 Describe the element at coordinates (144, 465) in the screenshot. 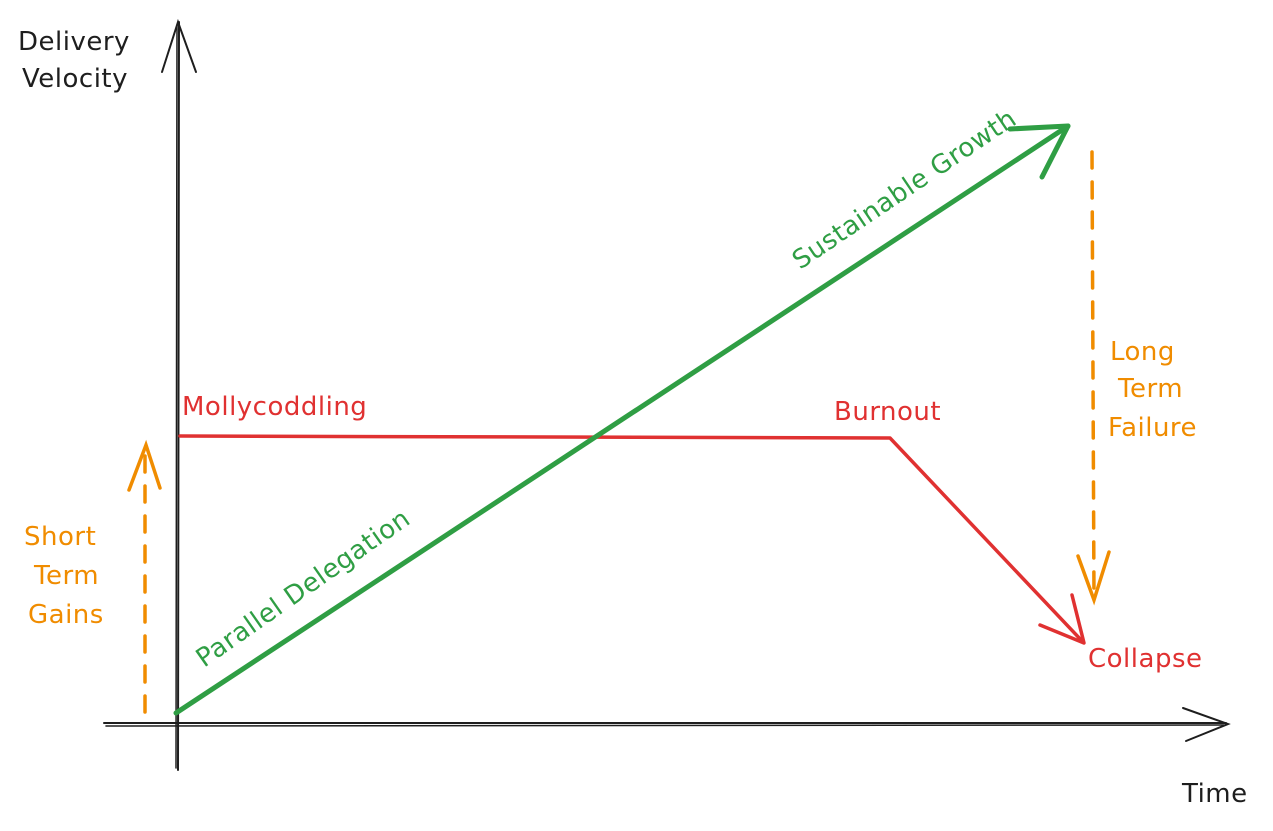

I see `short-term-arrowhead` at that location.